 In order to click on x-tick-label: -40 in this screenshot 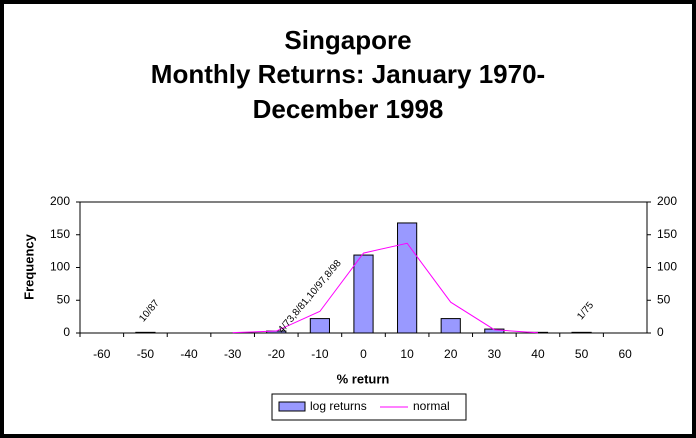, I will do `click(189, 354)`.